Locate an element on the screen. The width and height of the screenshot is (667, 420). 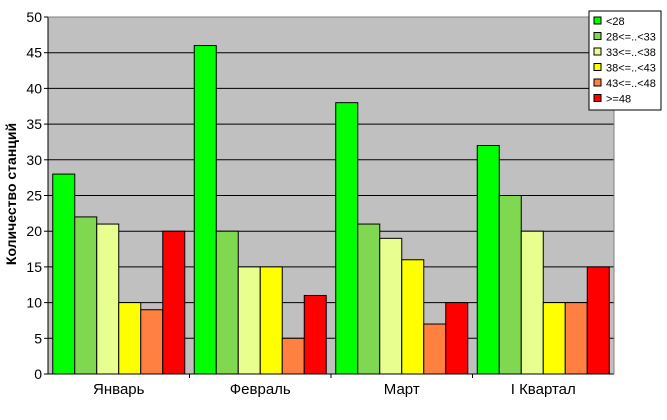
y-tick-label: 45 is located at coordinates (34, 53).